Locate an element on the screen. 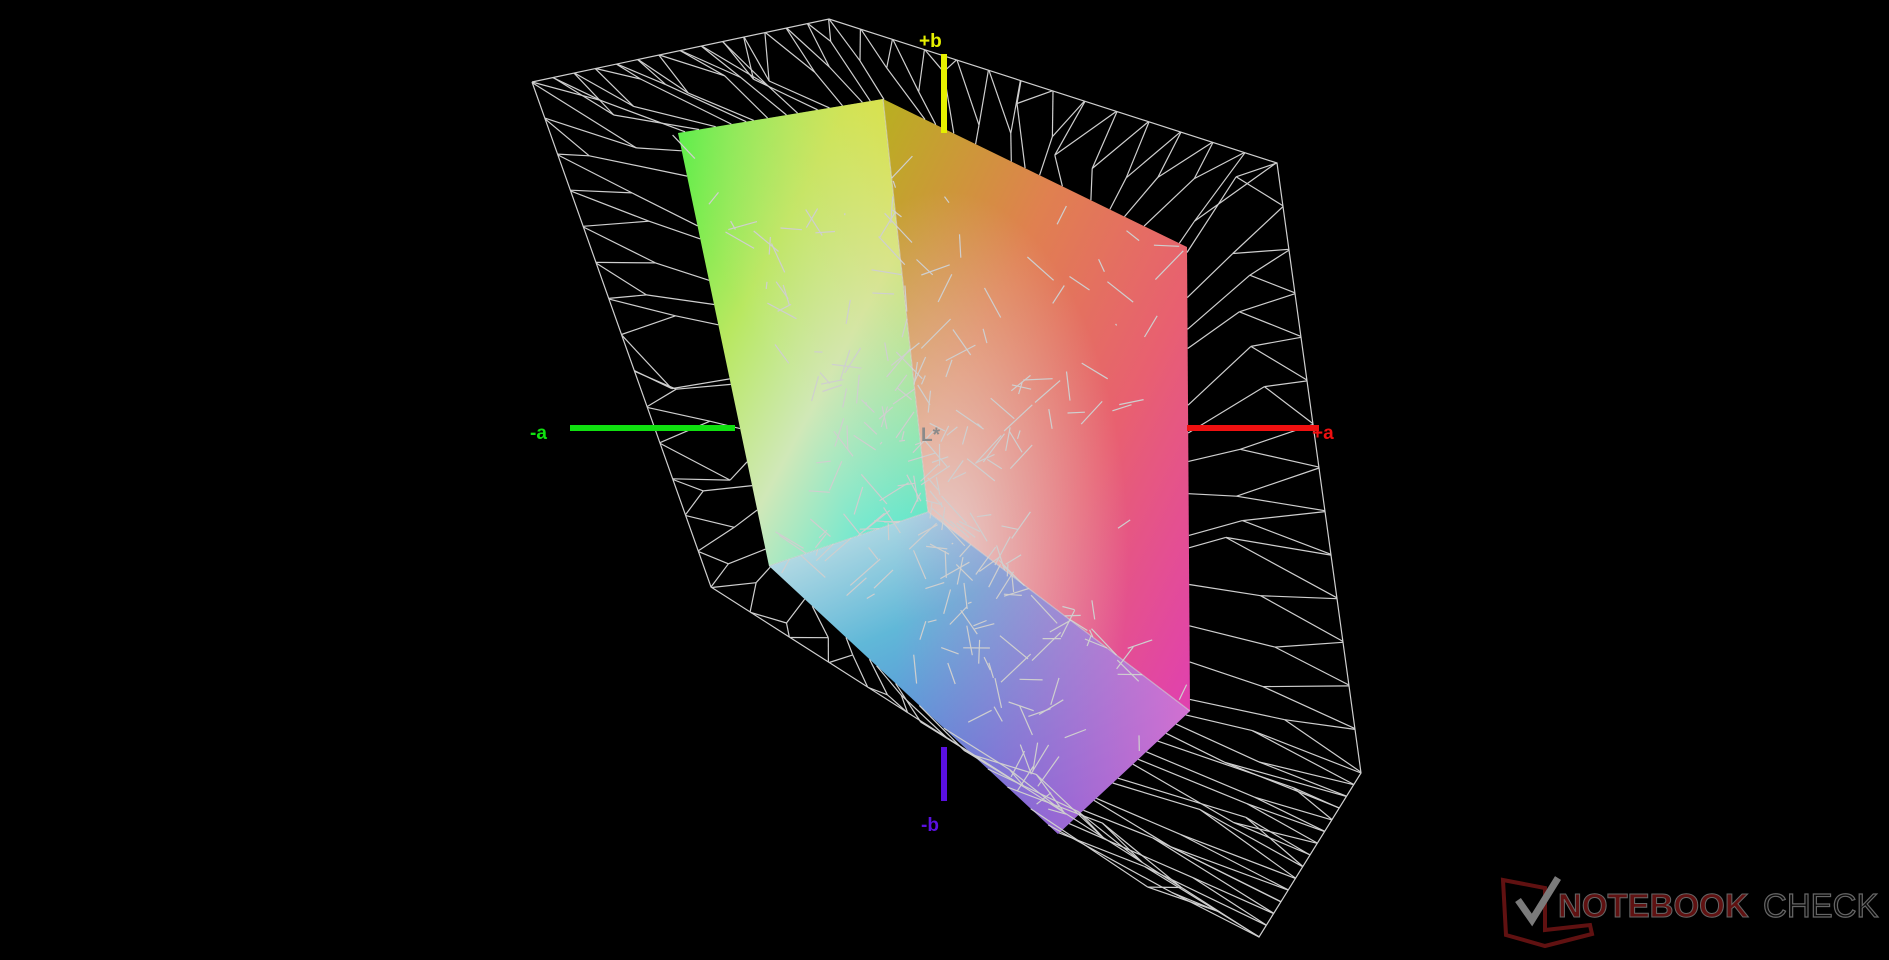 The width and height of the screenshot is (1889, 960). plus-b-label: +b is located at coordinates (930, 41).